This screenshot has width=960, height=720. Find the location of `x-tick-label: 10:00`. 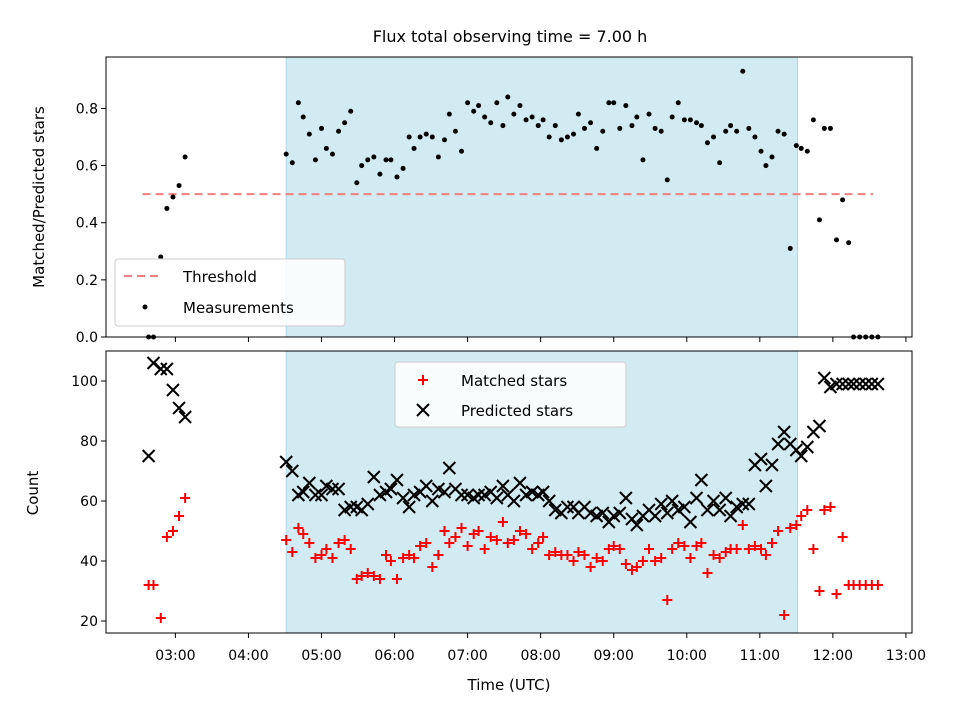

x-tick-label: 10:00 is located at coordinates (687, 656).